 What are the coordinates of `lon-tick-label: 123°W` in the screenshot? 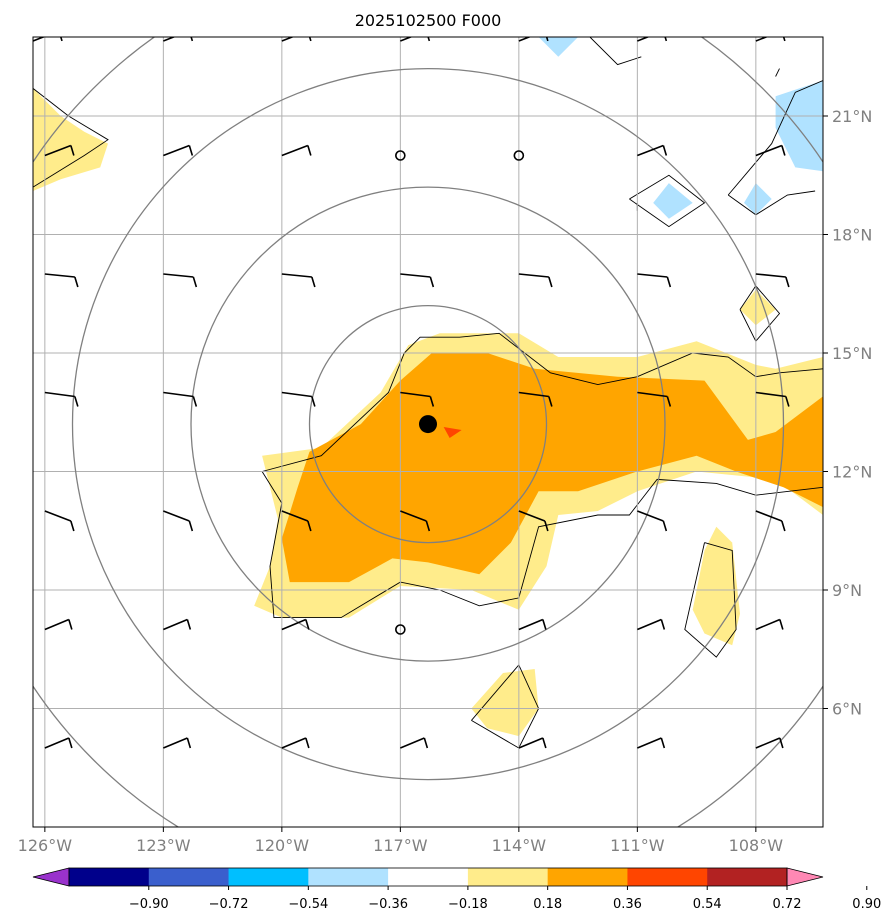 It's located at (163, 845).